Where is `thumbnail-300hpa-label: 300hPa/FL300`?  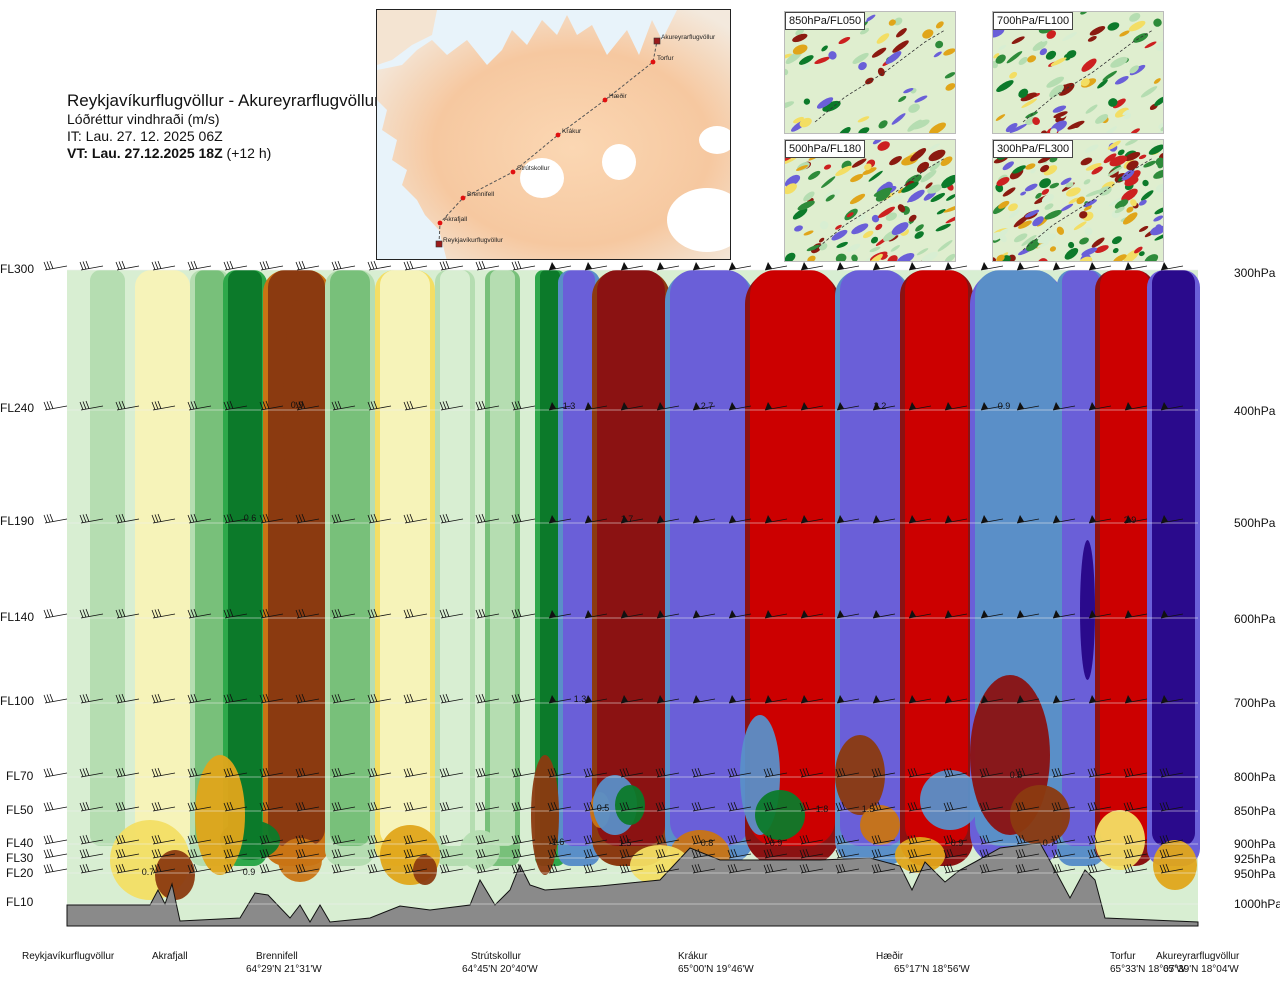 thumbnail-300hpa-label: 300hPa/FL300 is located at coordinates (1033, 149).